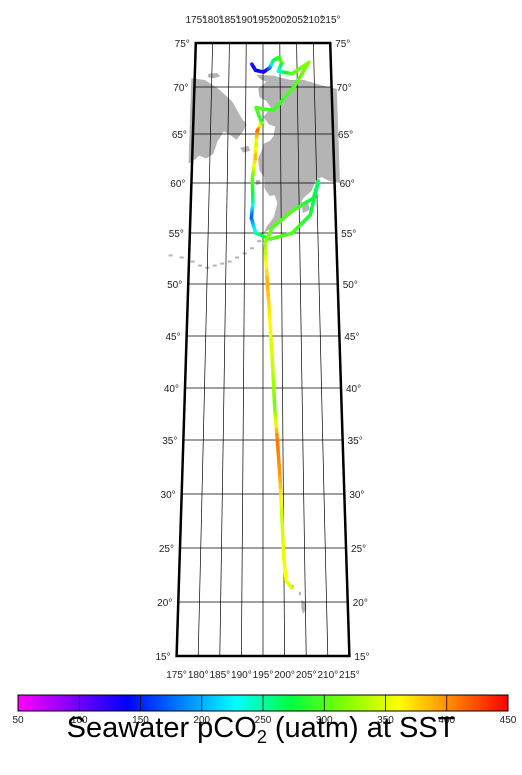 The height and width of the screenshot is (775, 522). Describe the element at coordinates (241, 675) in the screenshot. I see `lon-tick-bottom: 190°` at that location.